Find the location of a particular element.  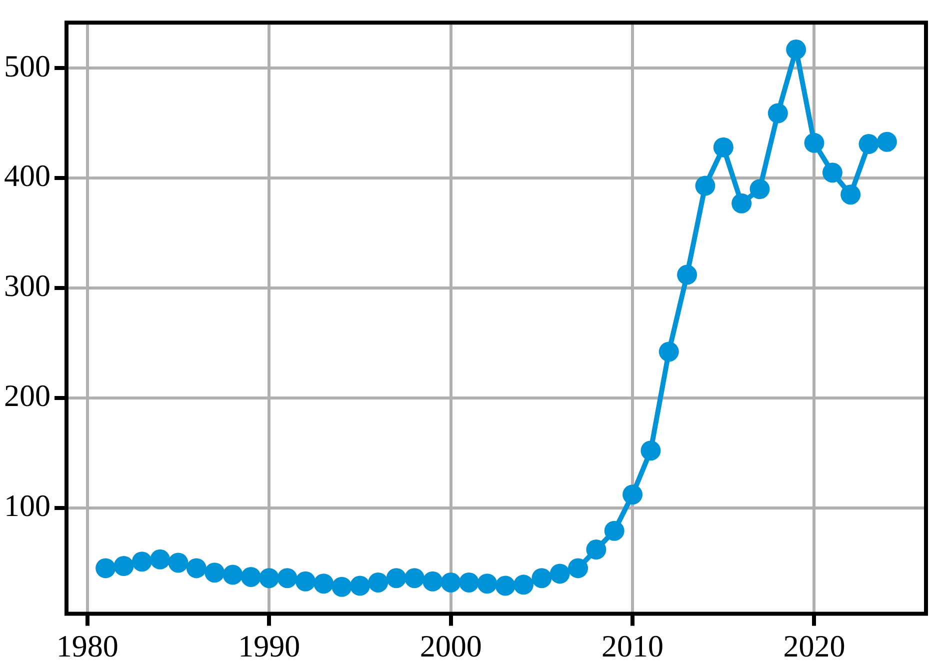

y-tick-label: 100 is located at coordinates (27, 505).